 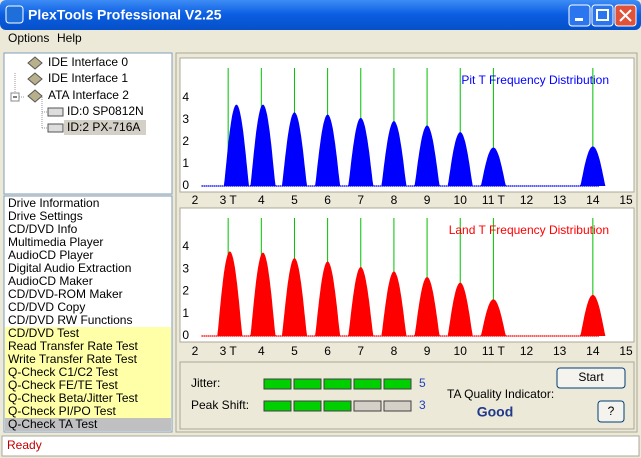 I want to click on function-item: Read Transfer Rate Test, so click(x=73, y=346).